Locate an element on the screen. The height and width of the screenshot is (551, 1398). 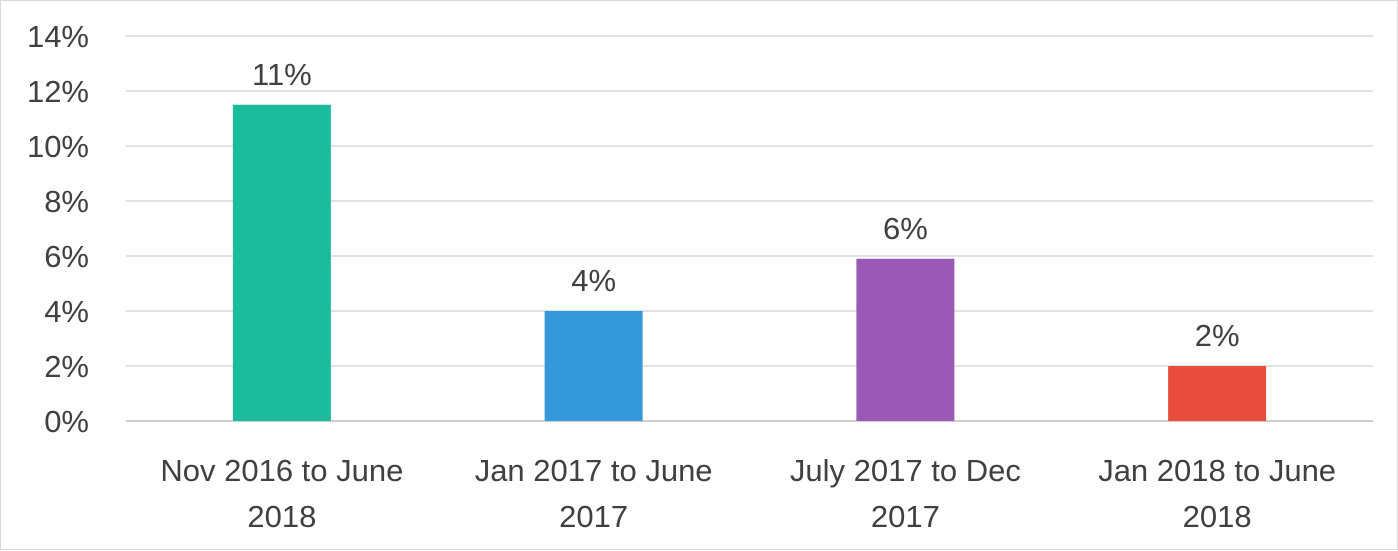
data-label: 2% is located at coordinates (1217, 335).